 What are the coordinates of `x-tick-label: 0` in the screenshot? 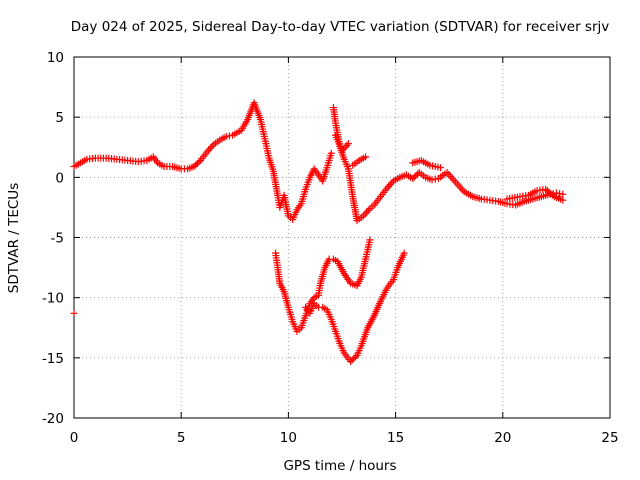 It's located at (74, 438).